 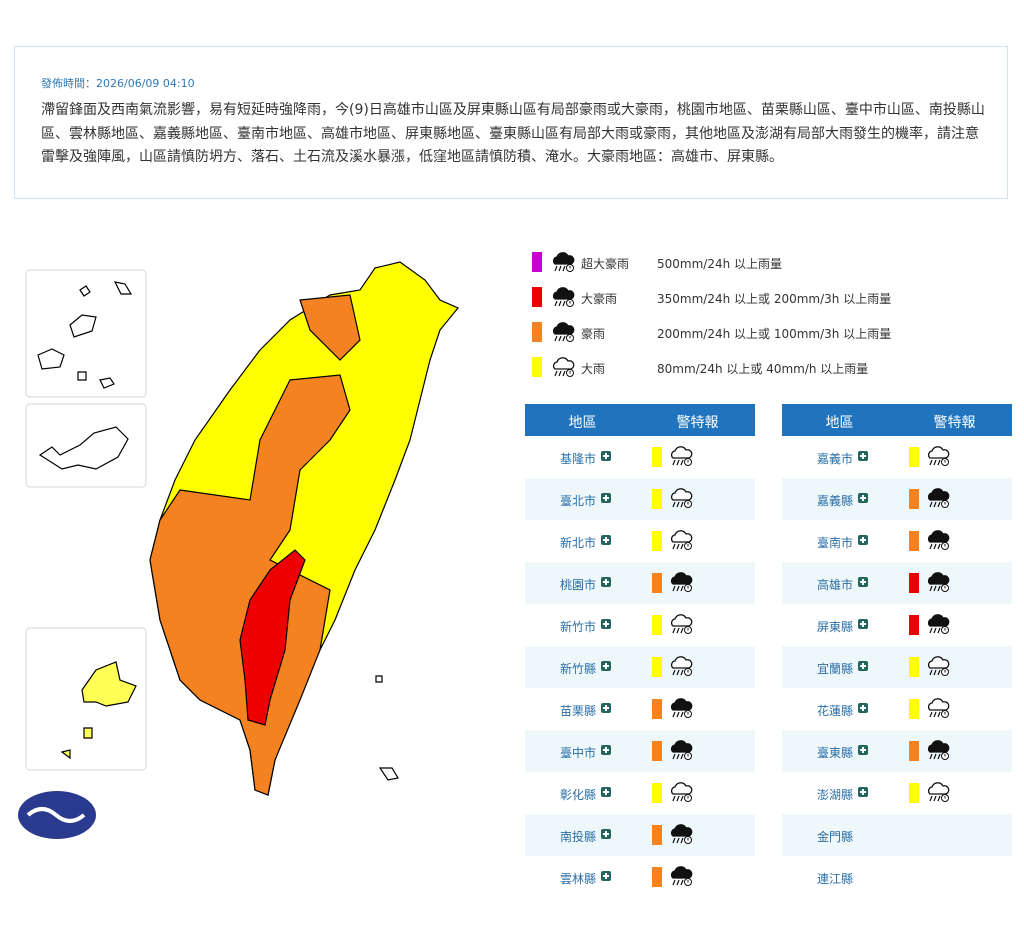 I want to click on region-name: 臺東縣, so click(x=835, y=753).